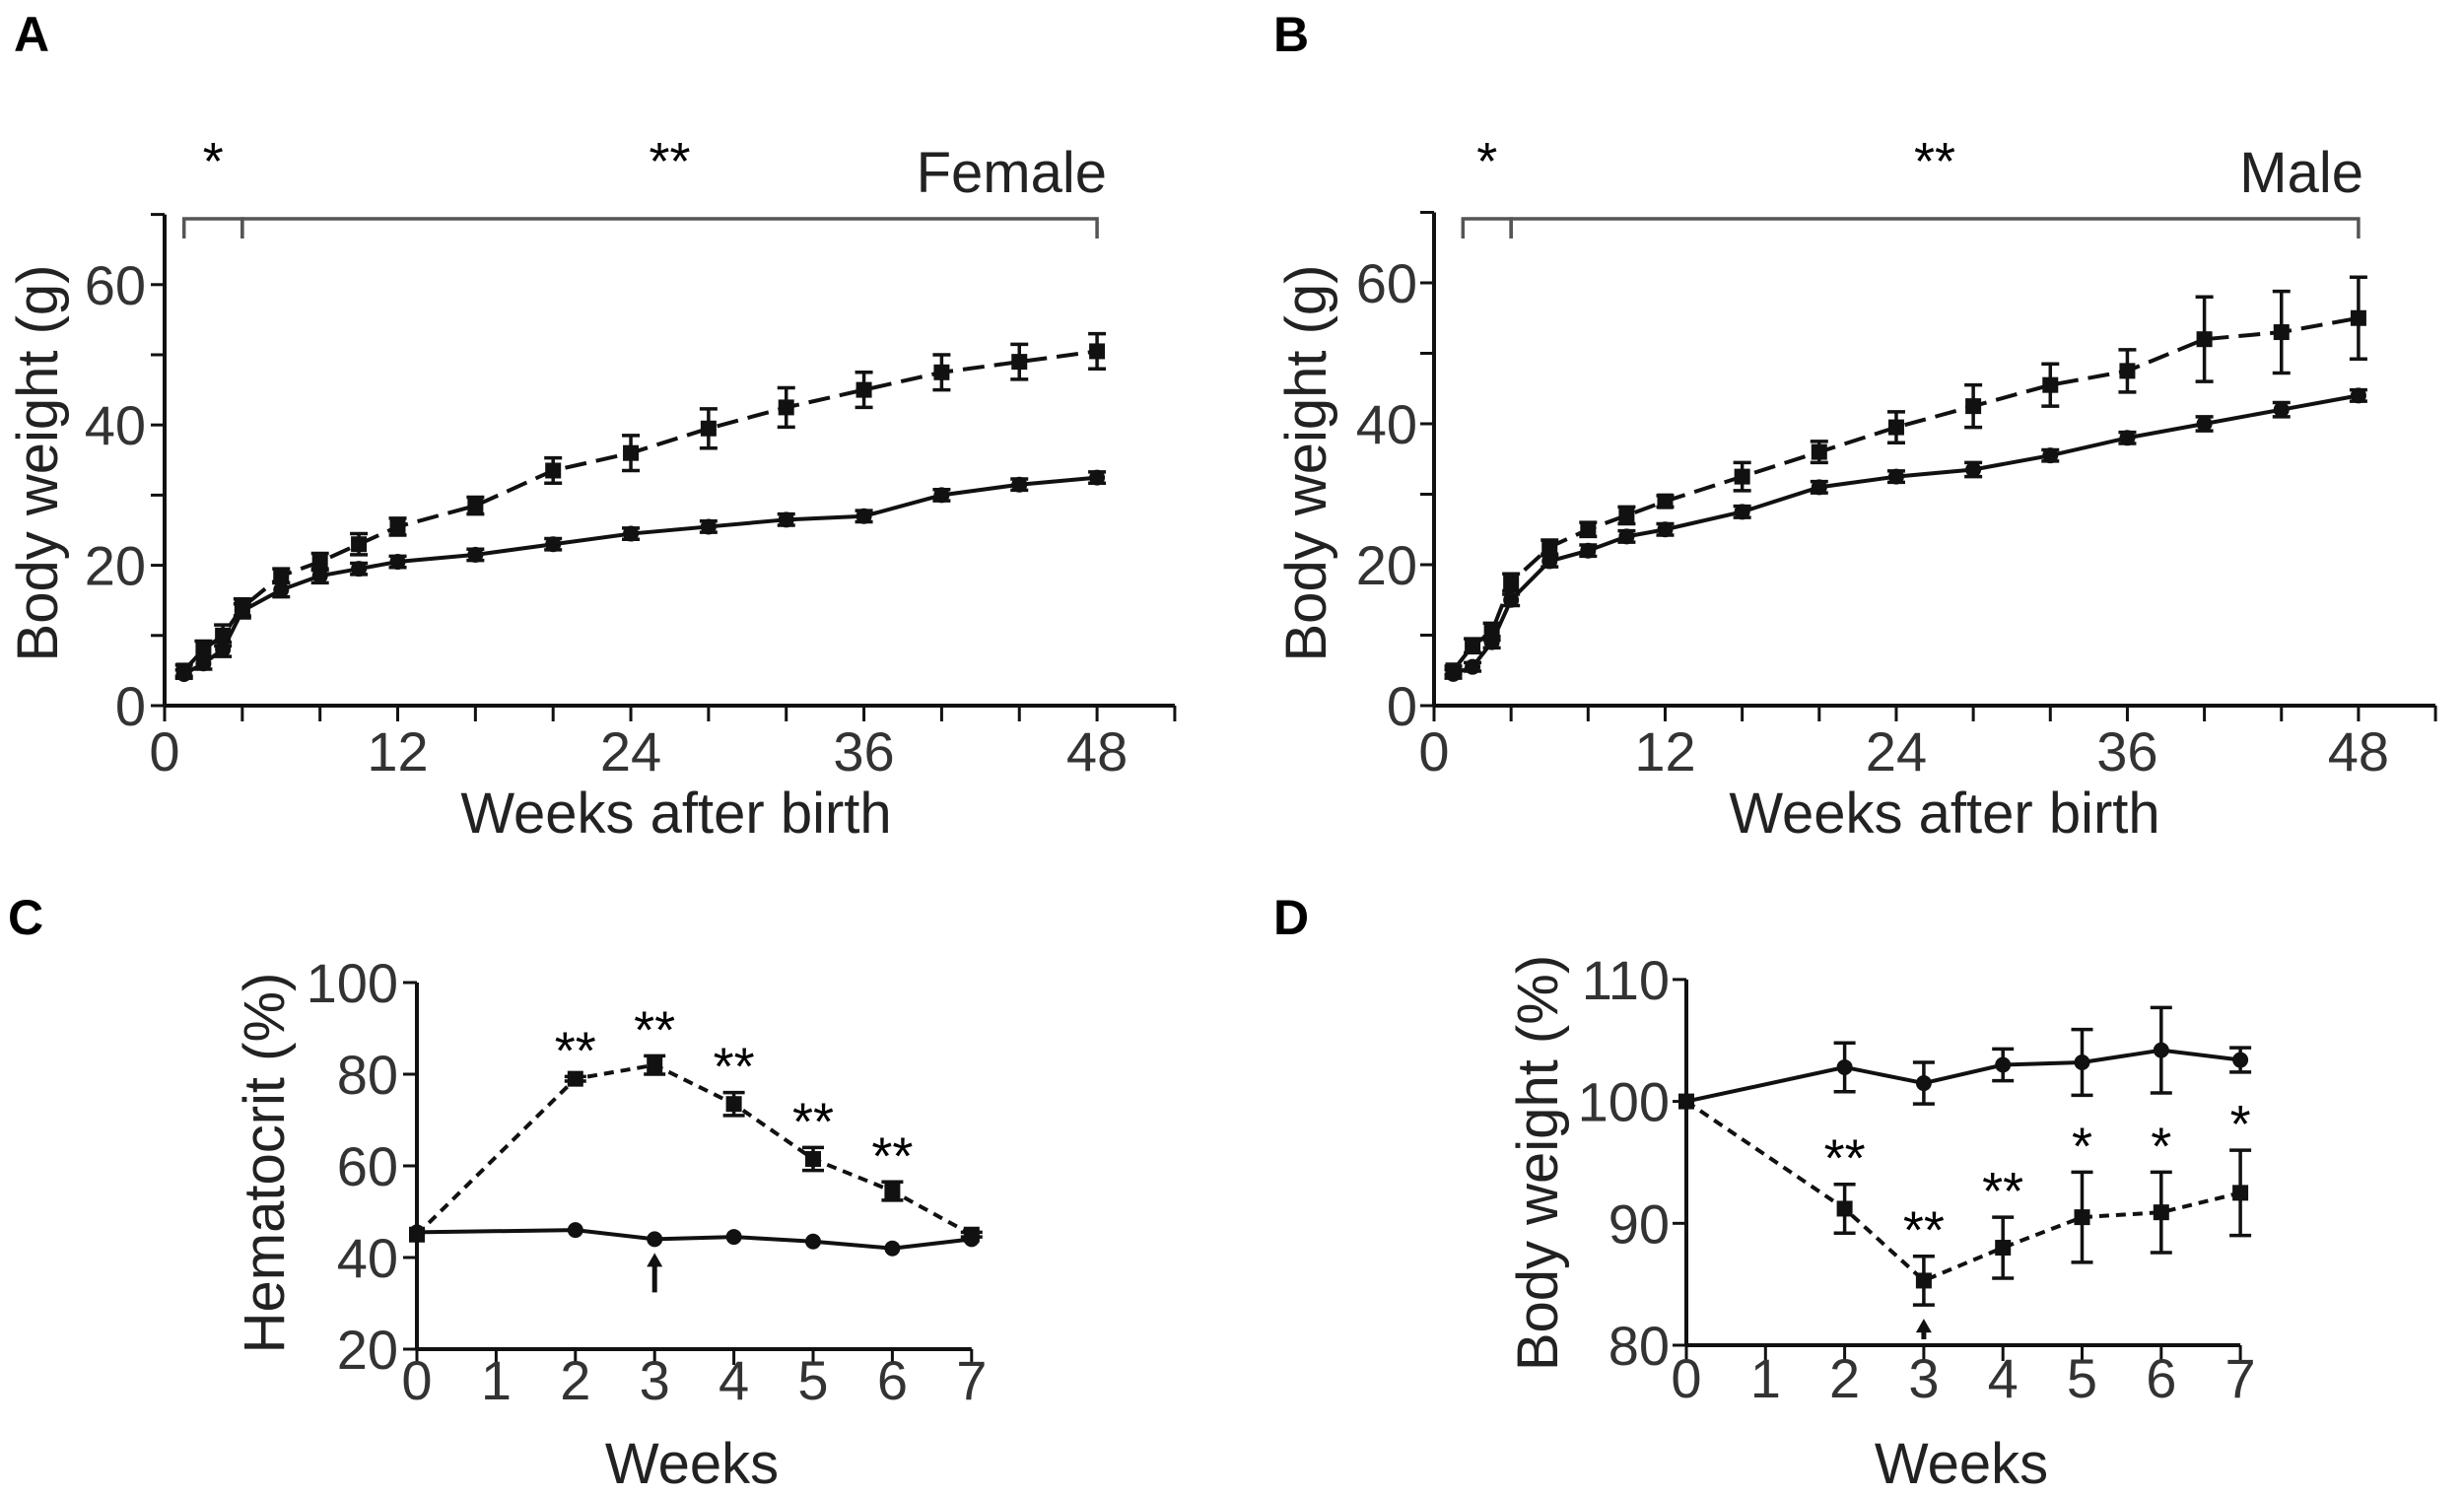 This screenshot has height=1496, width=2464. Describe the element at coordinates (1012, 173) in the screenshot. I see `sex-label: Female` at that location.